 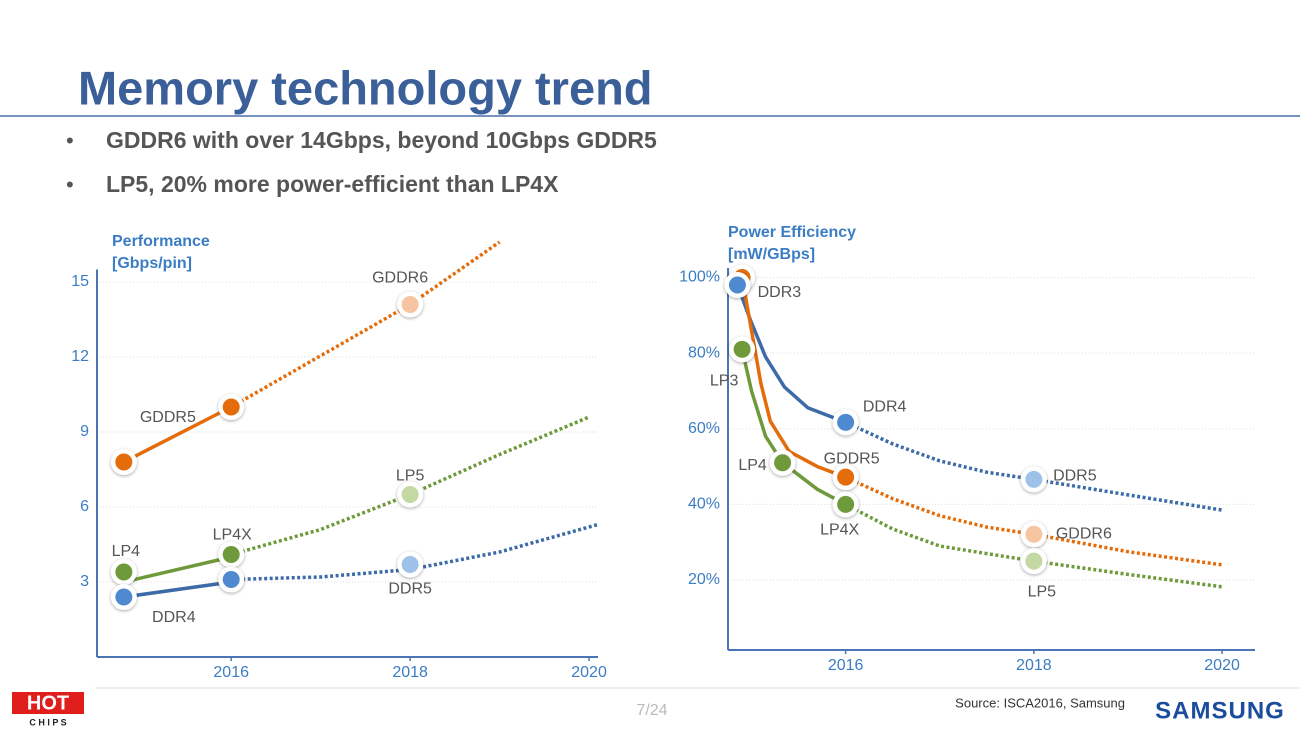 I want to click on y-tick-label: 6, so click(x=84, y=506).